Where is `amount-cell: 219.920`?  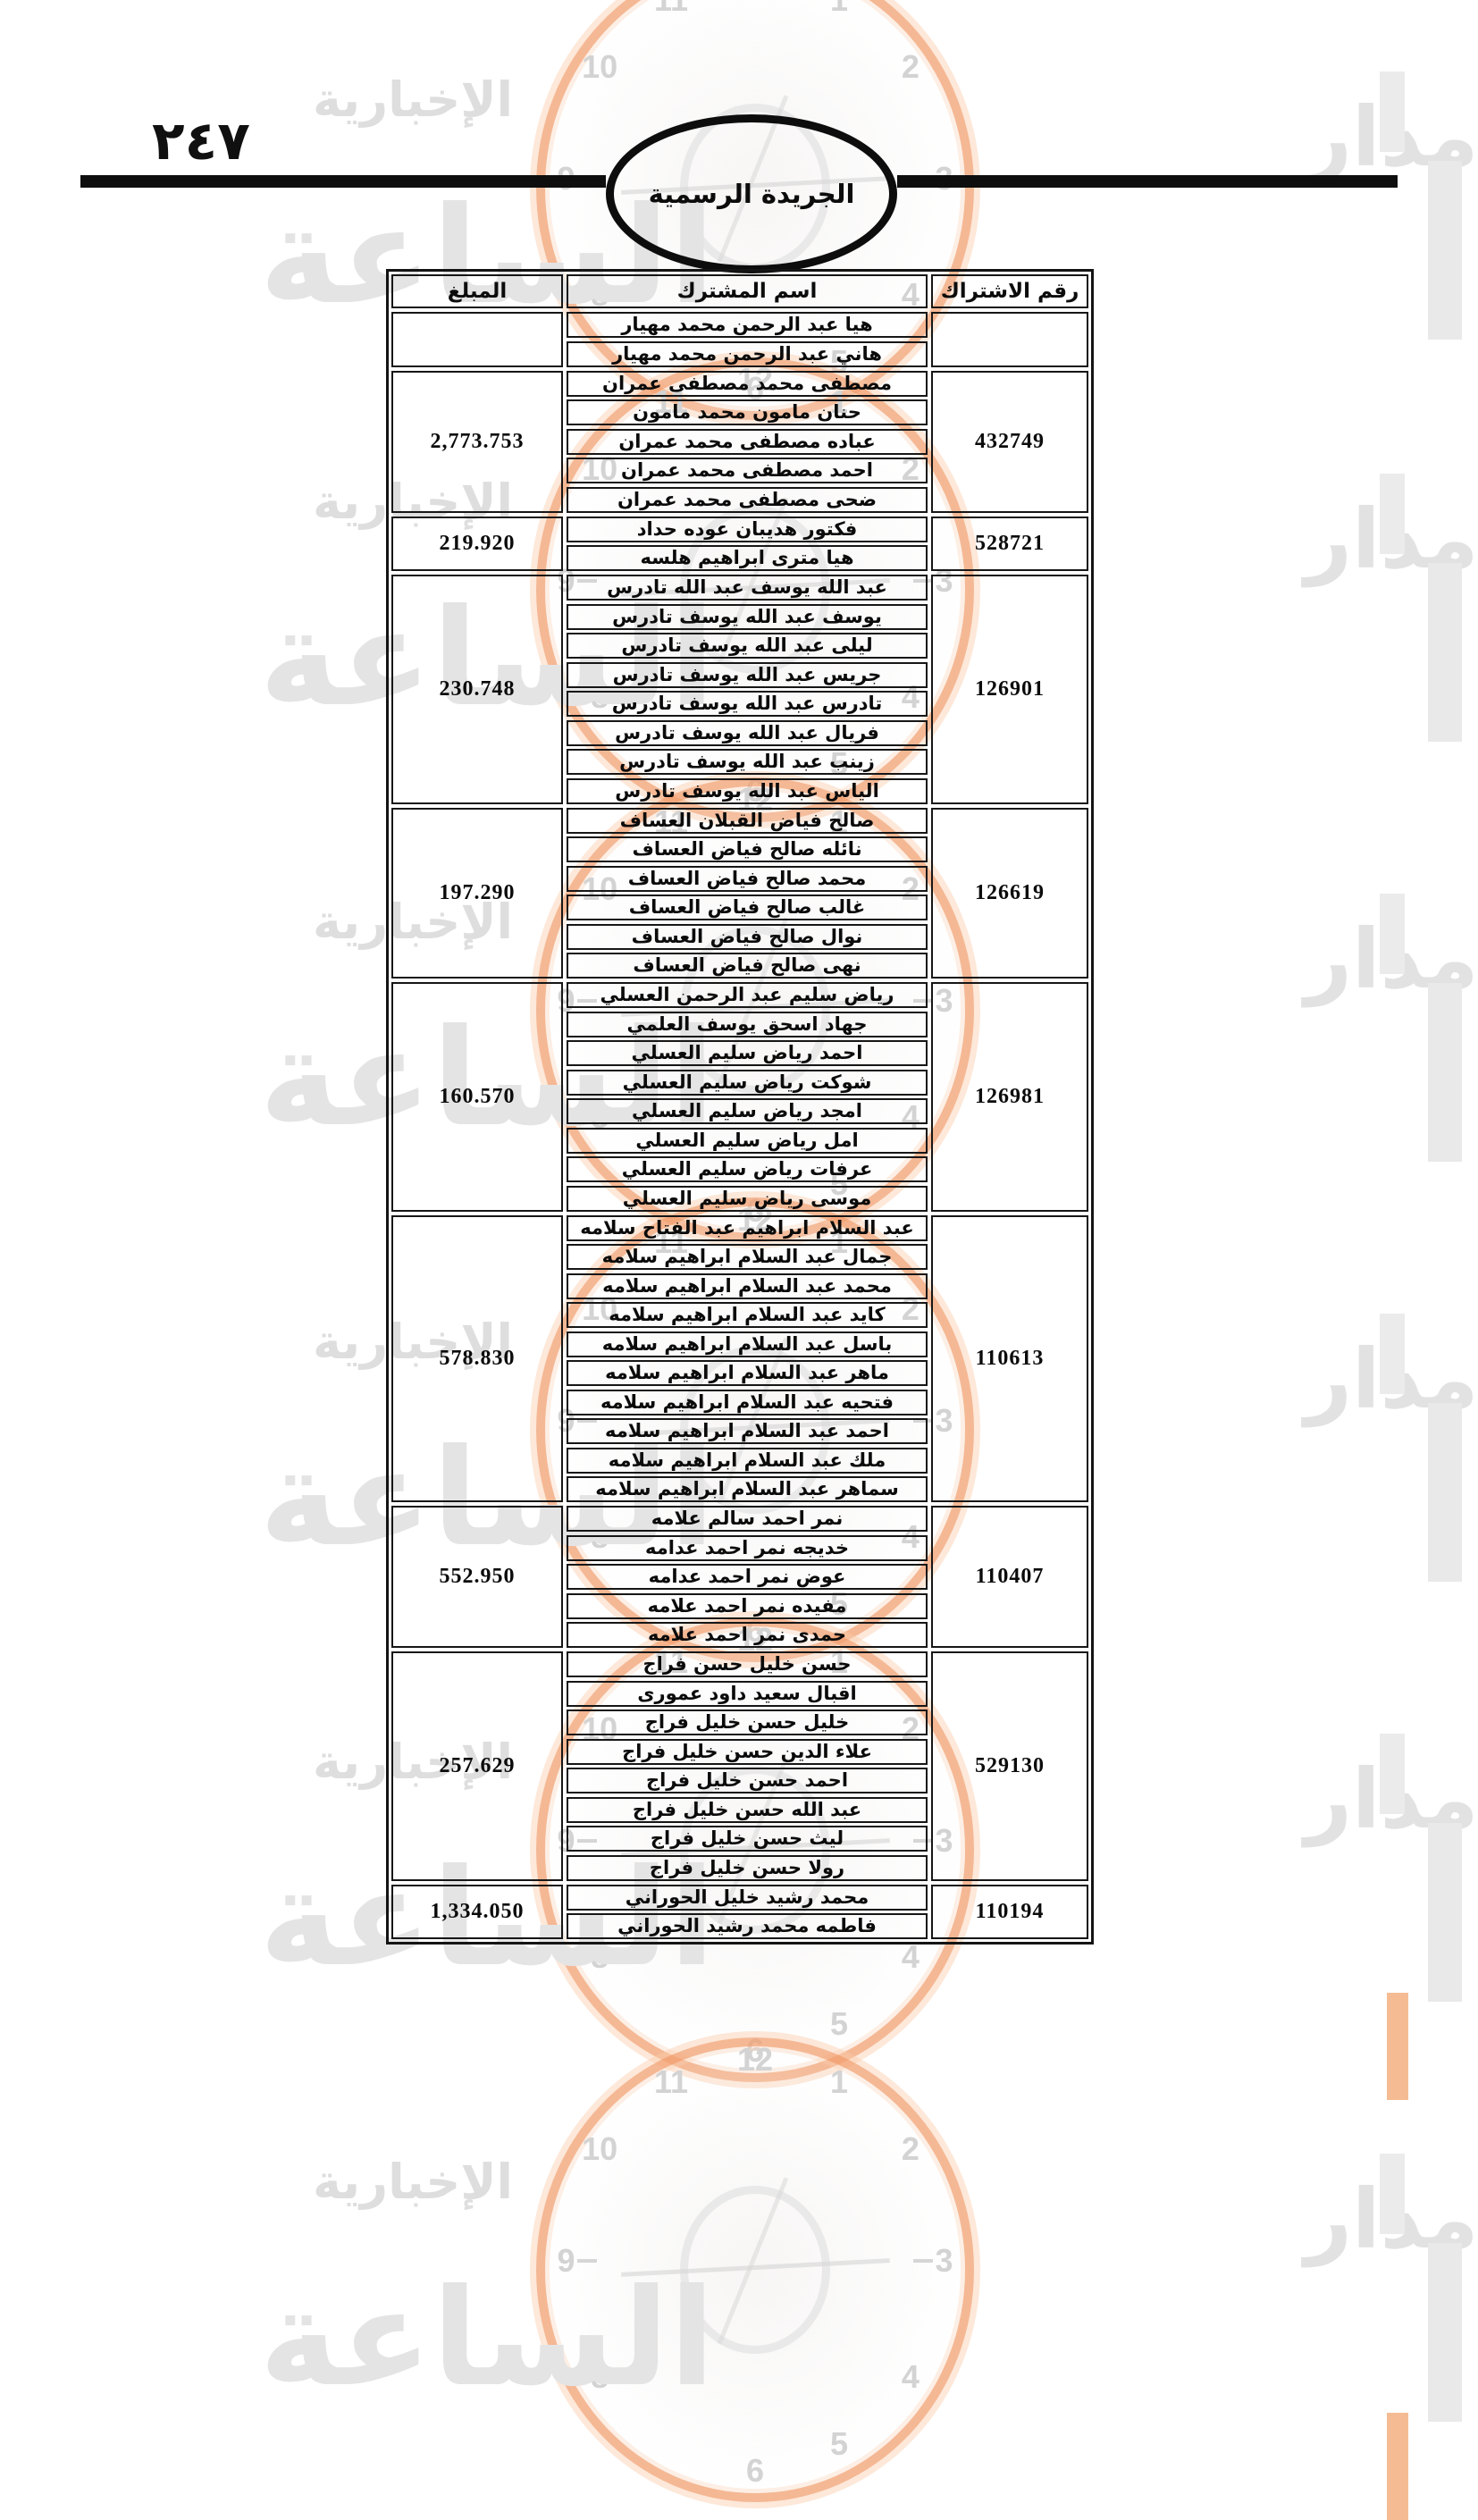
amount-cell: 219.920 is located at coordinates (477, 543).